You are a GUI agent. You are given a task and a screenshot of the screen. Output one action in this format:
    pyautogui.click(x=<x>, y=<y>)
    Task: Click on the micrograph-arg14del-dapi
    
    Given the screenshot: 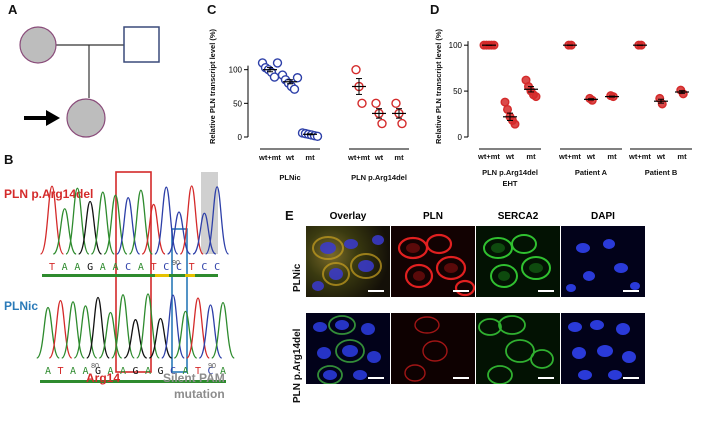 What is the action you would take?
    pyautogui.click(x=603, y=348)
    